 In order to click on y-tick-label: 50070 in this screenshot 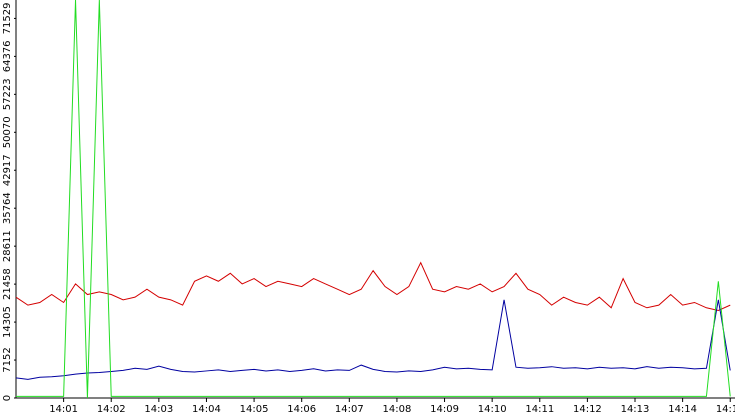, I will do `click(7, 132)`.